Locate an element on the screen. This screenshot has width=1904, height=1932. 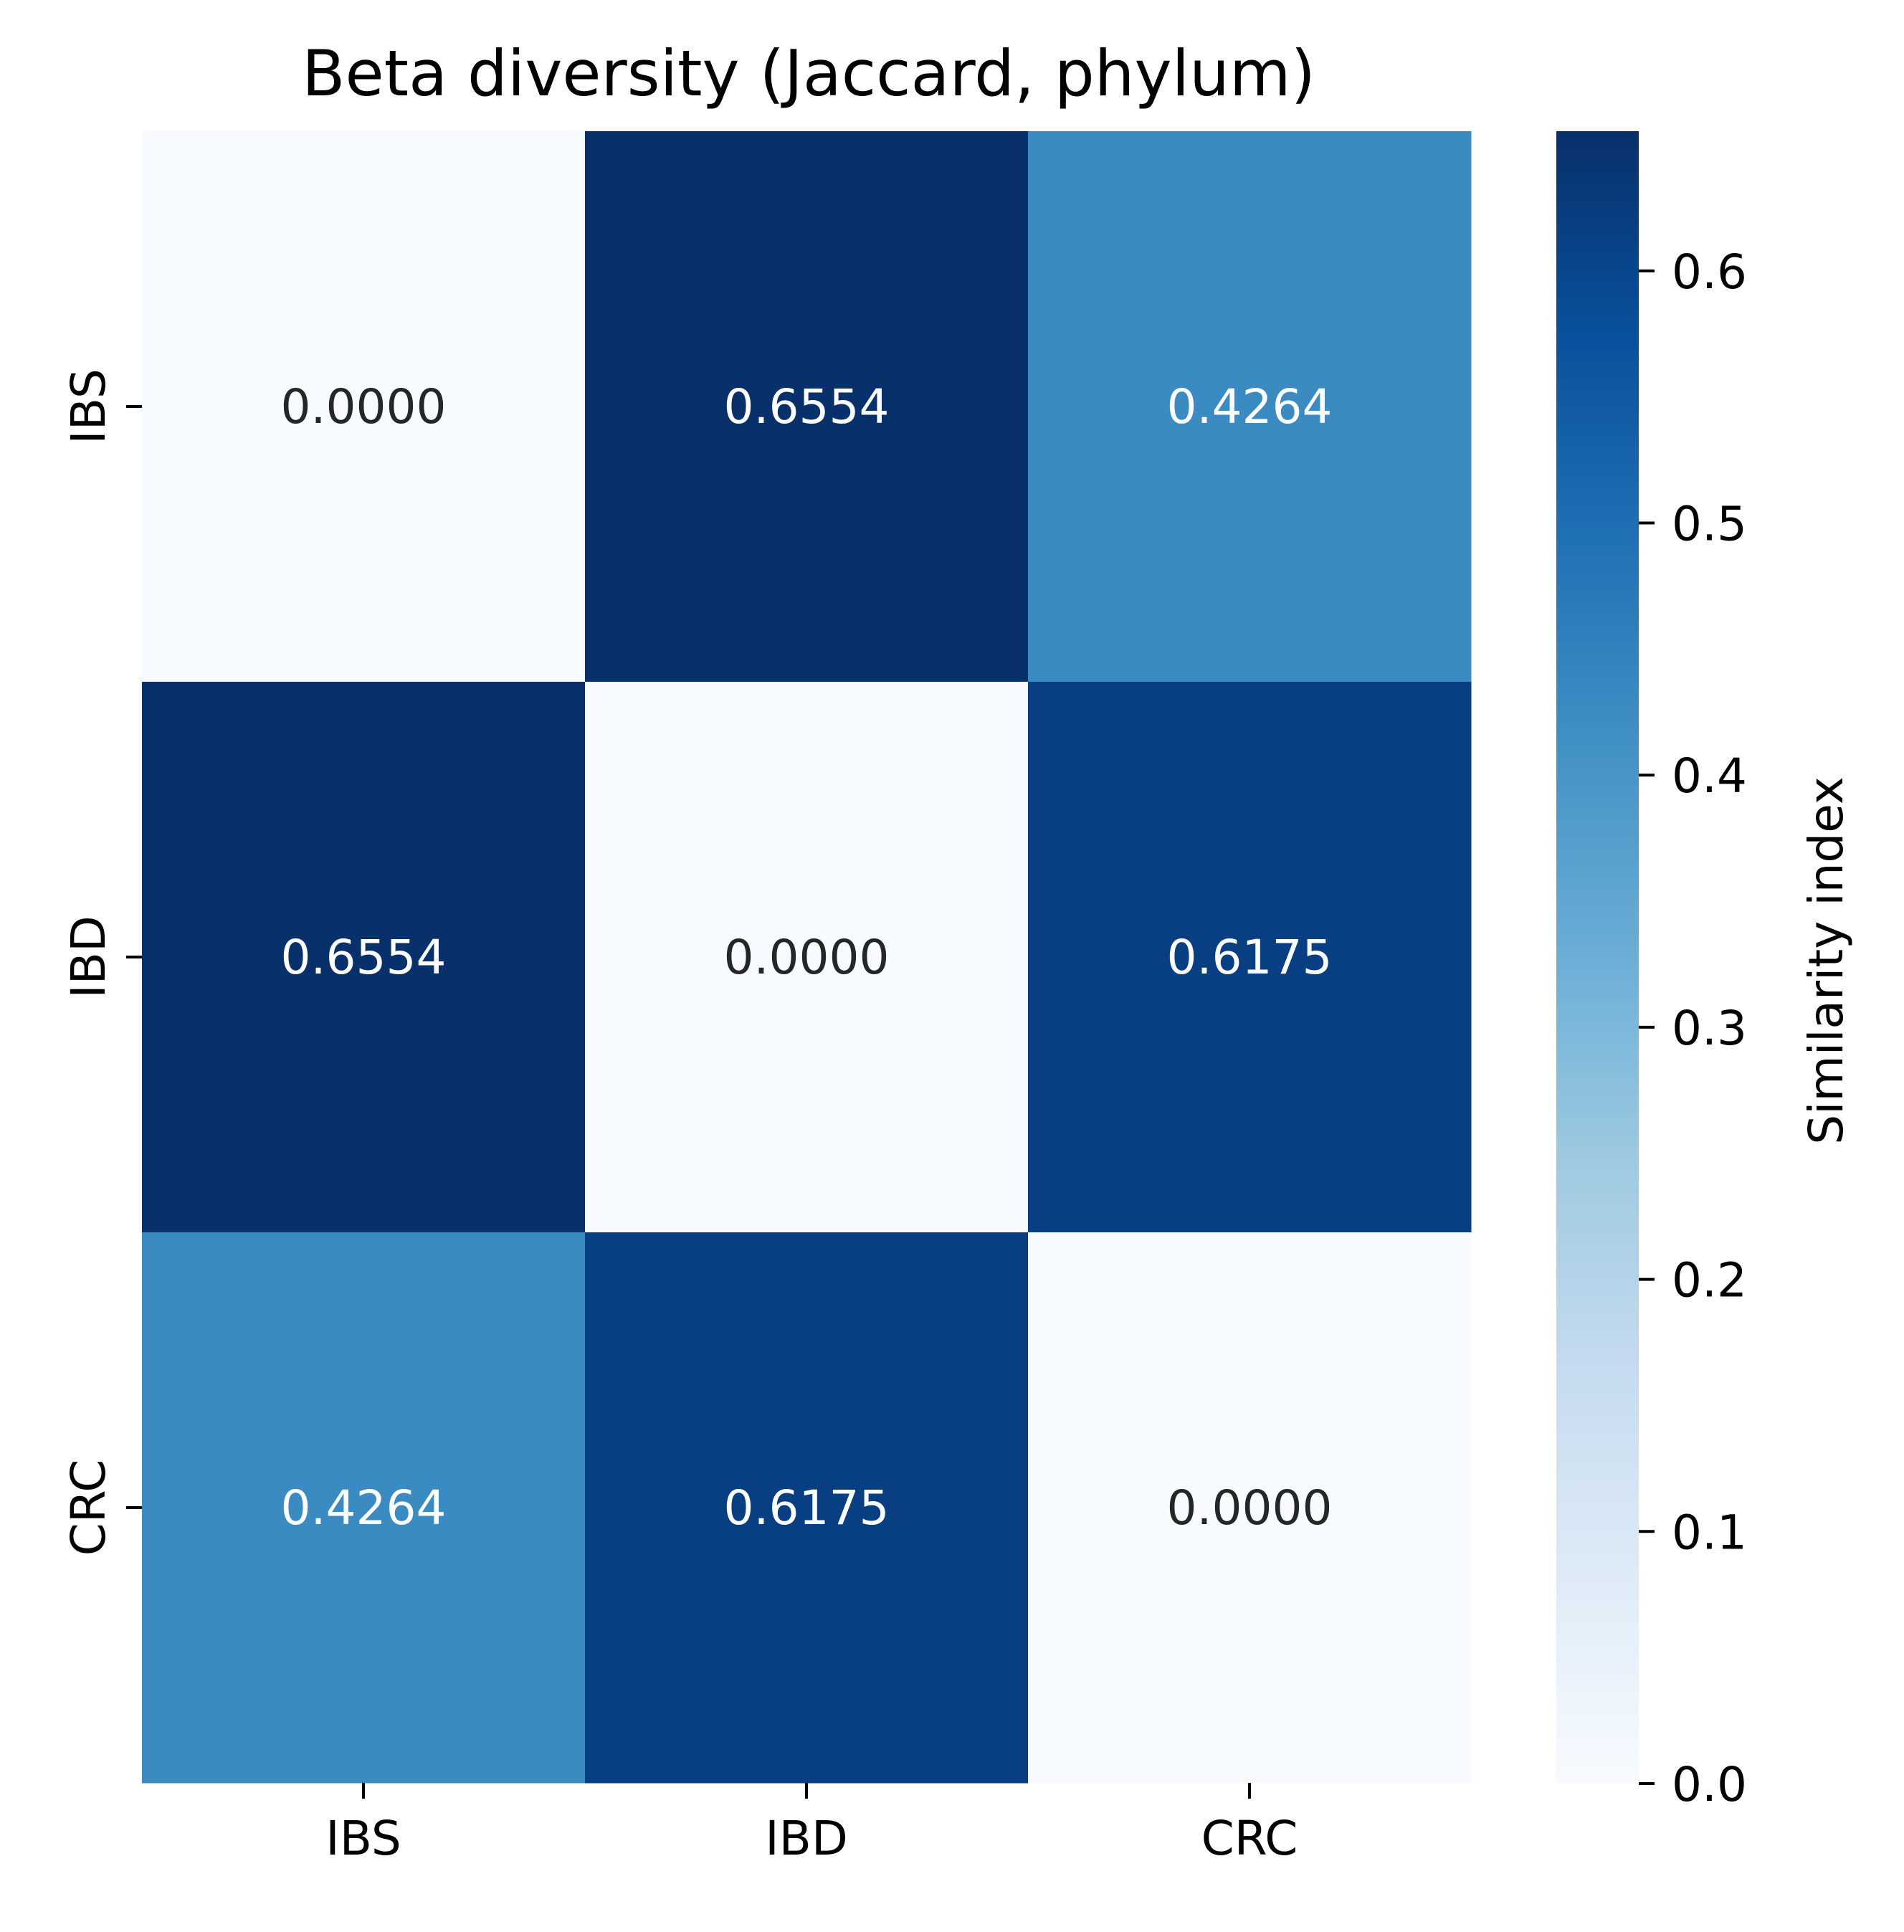
heatmap-cell-IBD-IBD is located at coordinates (807, 957).